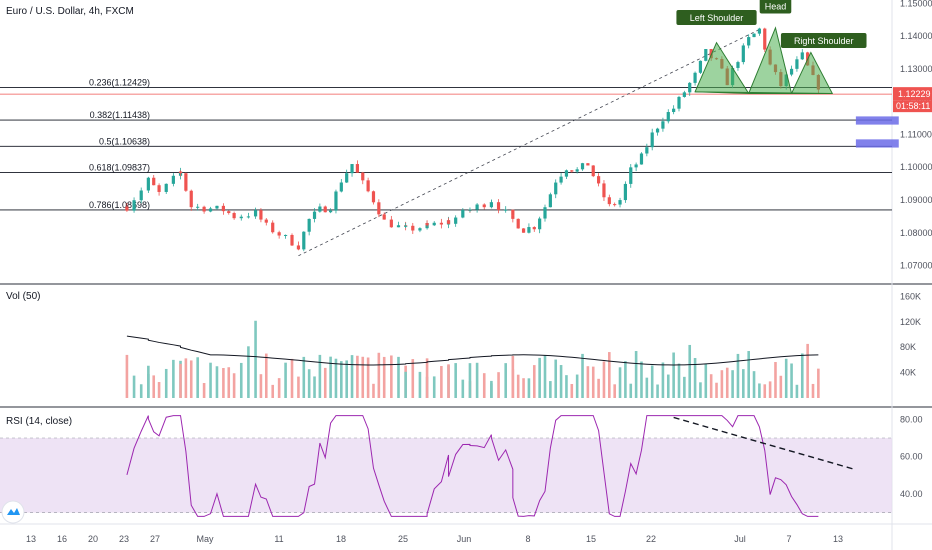 Image resolution: width=932 pixels, height=550 pixels. What do you see at coordinates (764, 92) in the screenshot?
I see `neckline` at bounding box center [764, 92].